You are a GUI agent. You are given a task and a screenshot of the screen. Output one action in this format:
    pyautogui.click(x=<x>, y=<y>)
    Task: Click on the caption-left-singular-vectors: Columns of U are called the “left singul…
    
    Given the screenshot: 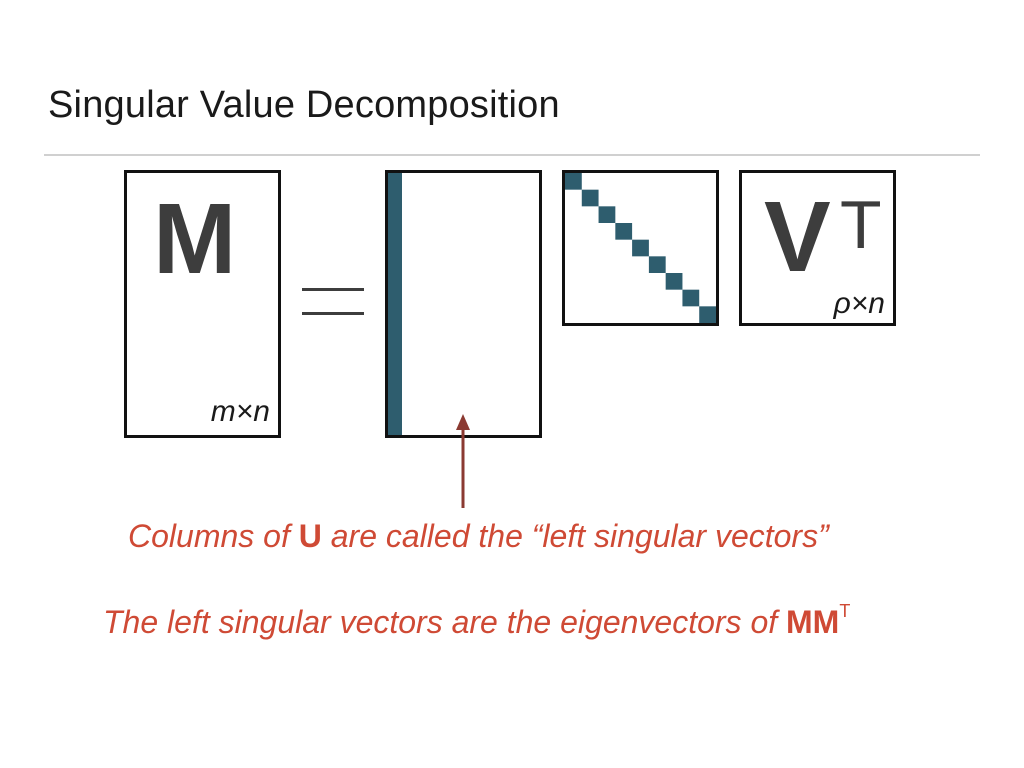 What is the action you would take?
    pyautogui.click(x=478, y=536)
    